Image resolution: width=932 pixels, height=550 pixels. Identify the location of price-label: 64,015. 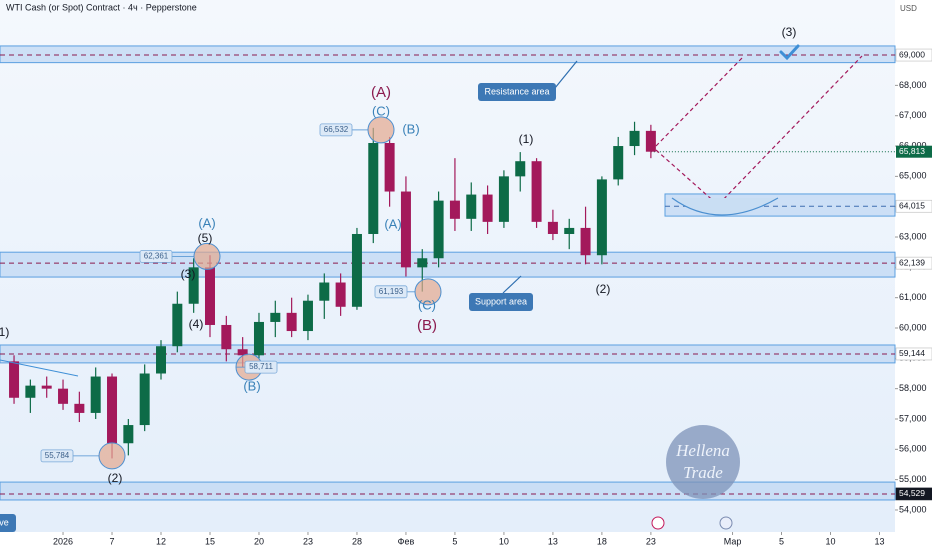
(912, 205).